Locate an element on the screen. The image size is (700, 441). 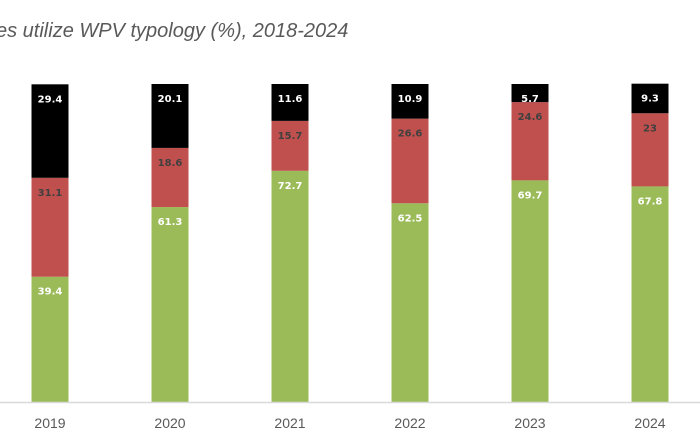
data-label-middle-2022: 26.6 is located at coordinates (410, 134).